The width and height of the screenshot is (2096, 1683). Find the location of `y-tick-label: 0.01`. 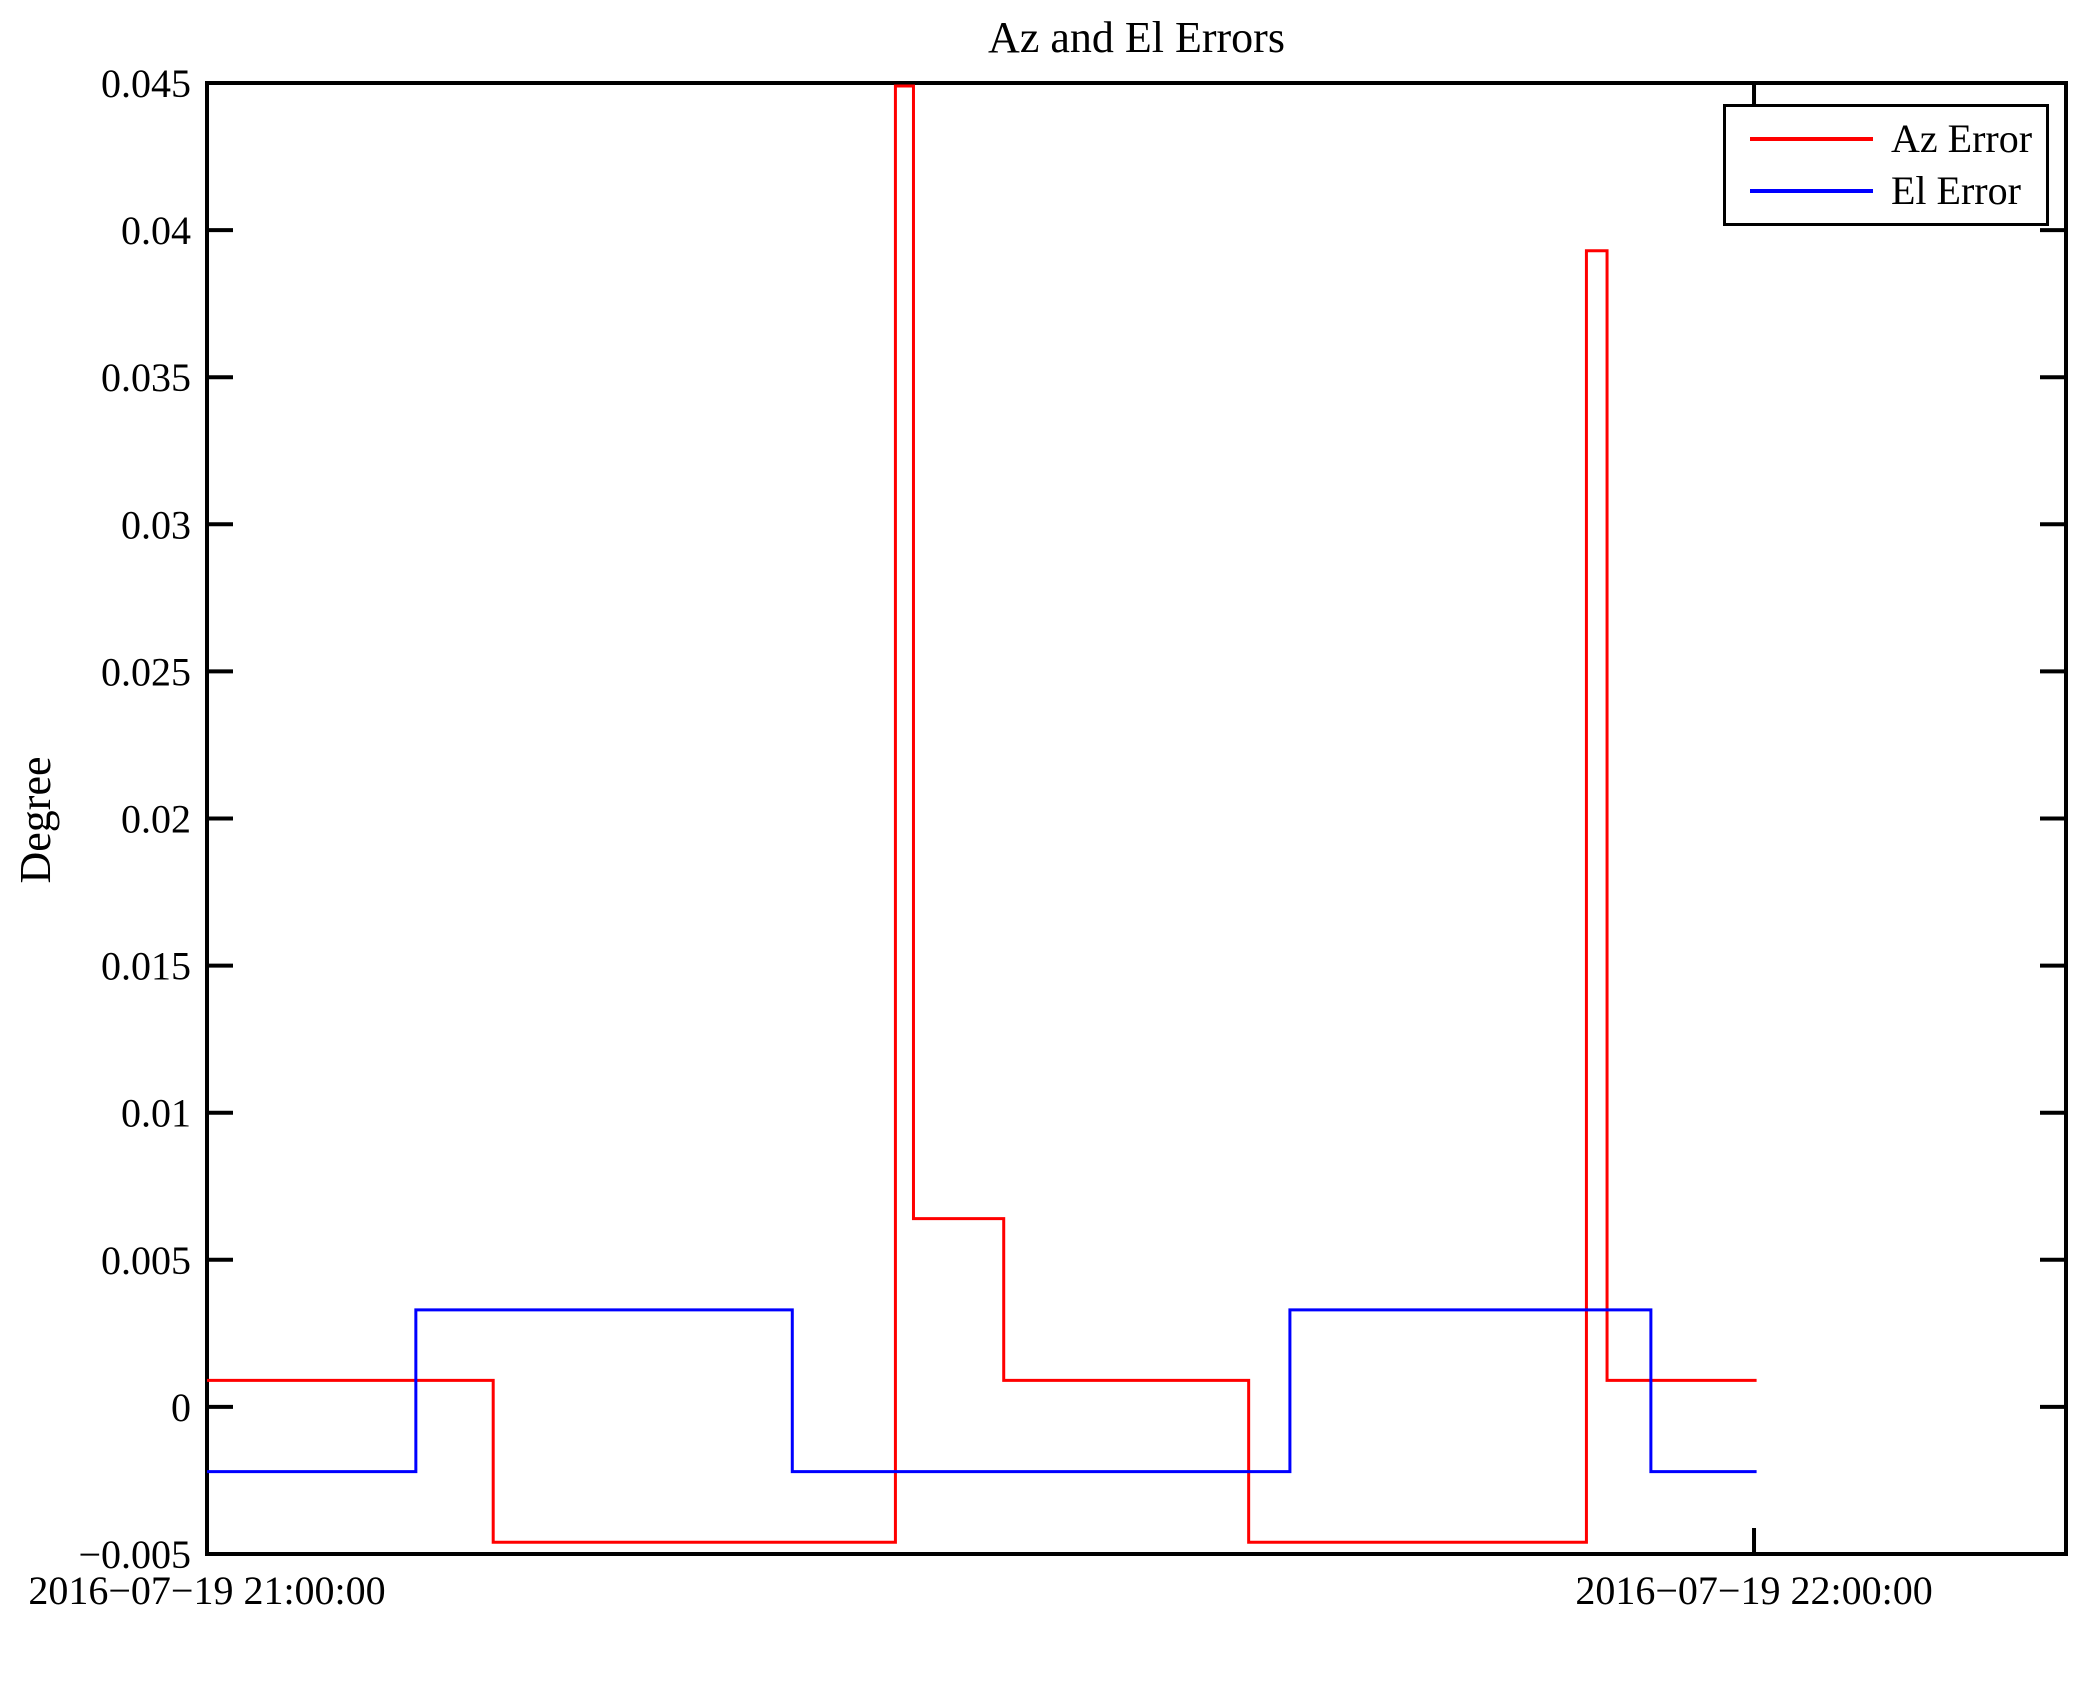

y-tick-label: 0.01 is located at coordinates (156, 1113).